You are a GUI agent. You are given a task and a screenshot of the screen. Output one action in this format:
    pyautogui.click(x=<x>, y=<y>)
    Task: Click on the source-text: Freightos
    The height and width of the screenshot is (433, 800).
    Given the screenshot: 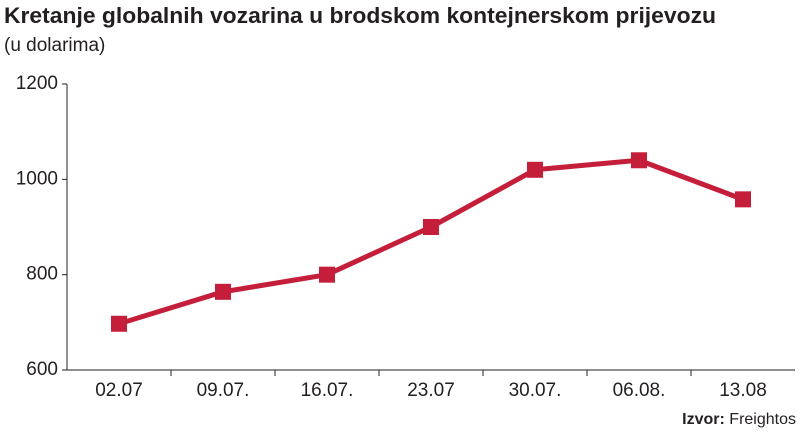 What is the action you would take?
    pyautogui.click(x=762, y=419)
    